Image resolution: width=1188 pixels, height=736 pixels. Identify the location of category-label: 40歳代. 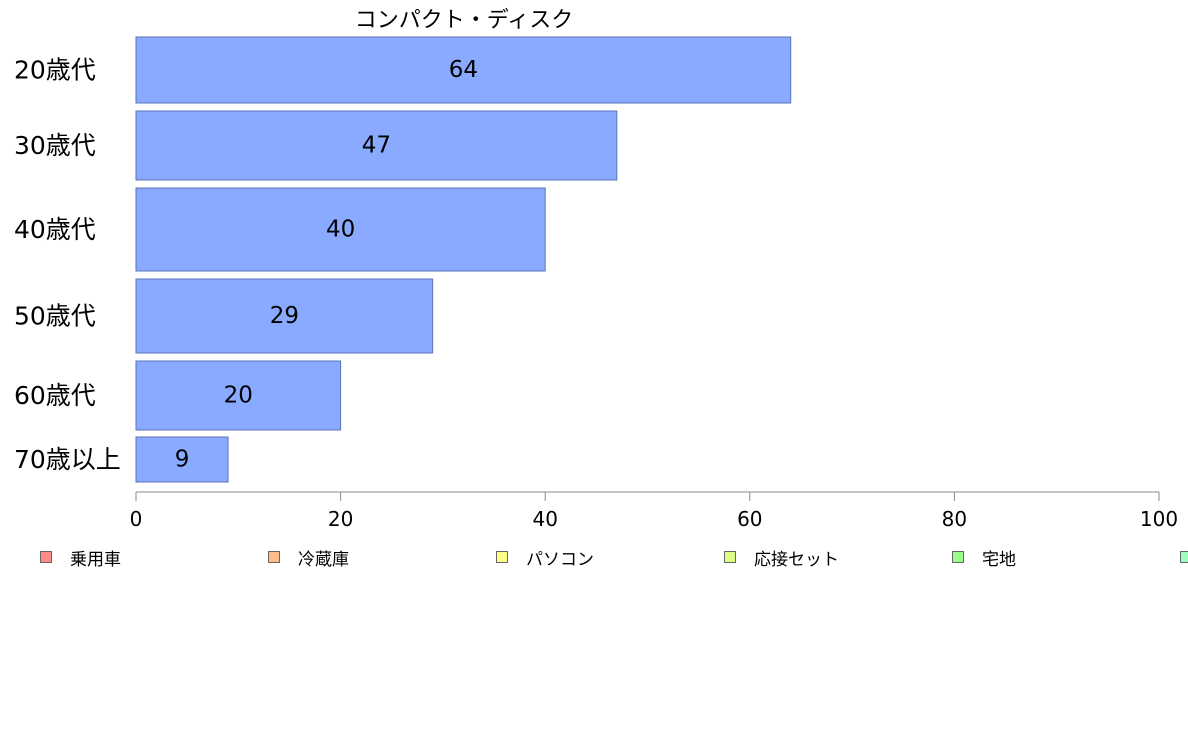
(55, 229).